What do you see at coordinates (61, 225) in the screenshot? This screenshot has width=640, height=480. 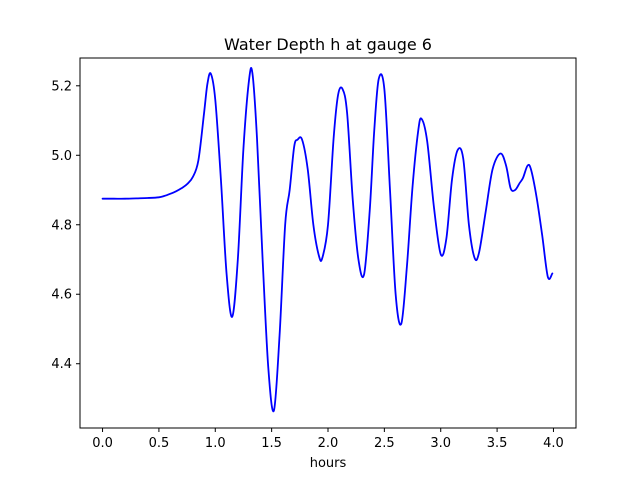 I see `y-tick-label: 4.8` at bounding box center [61, 225].